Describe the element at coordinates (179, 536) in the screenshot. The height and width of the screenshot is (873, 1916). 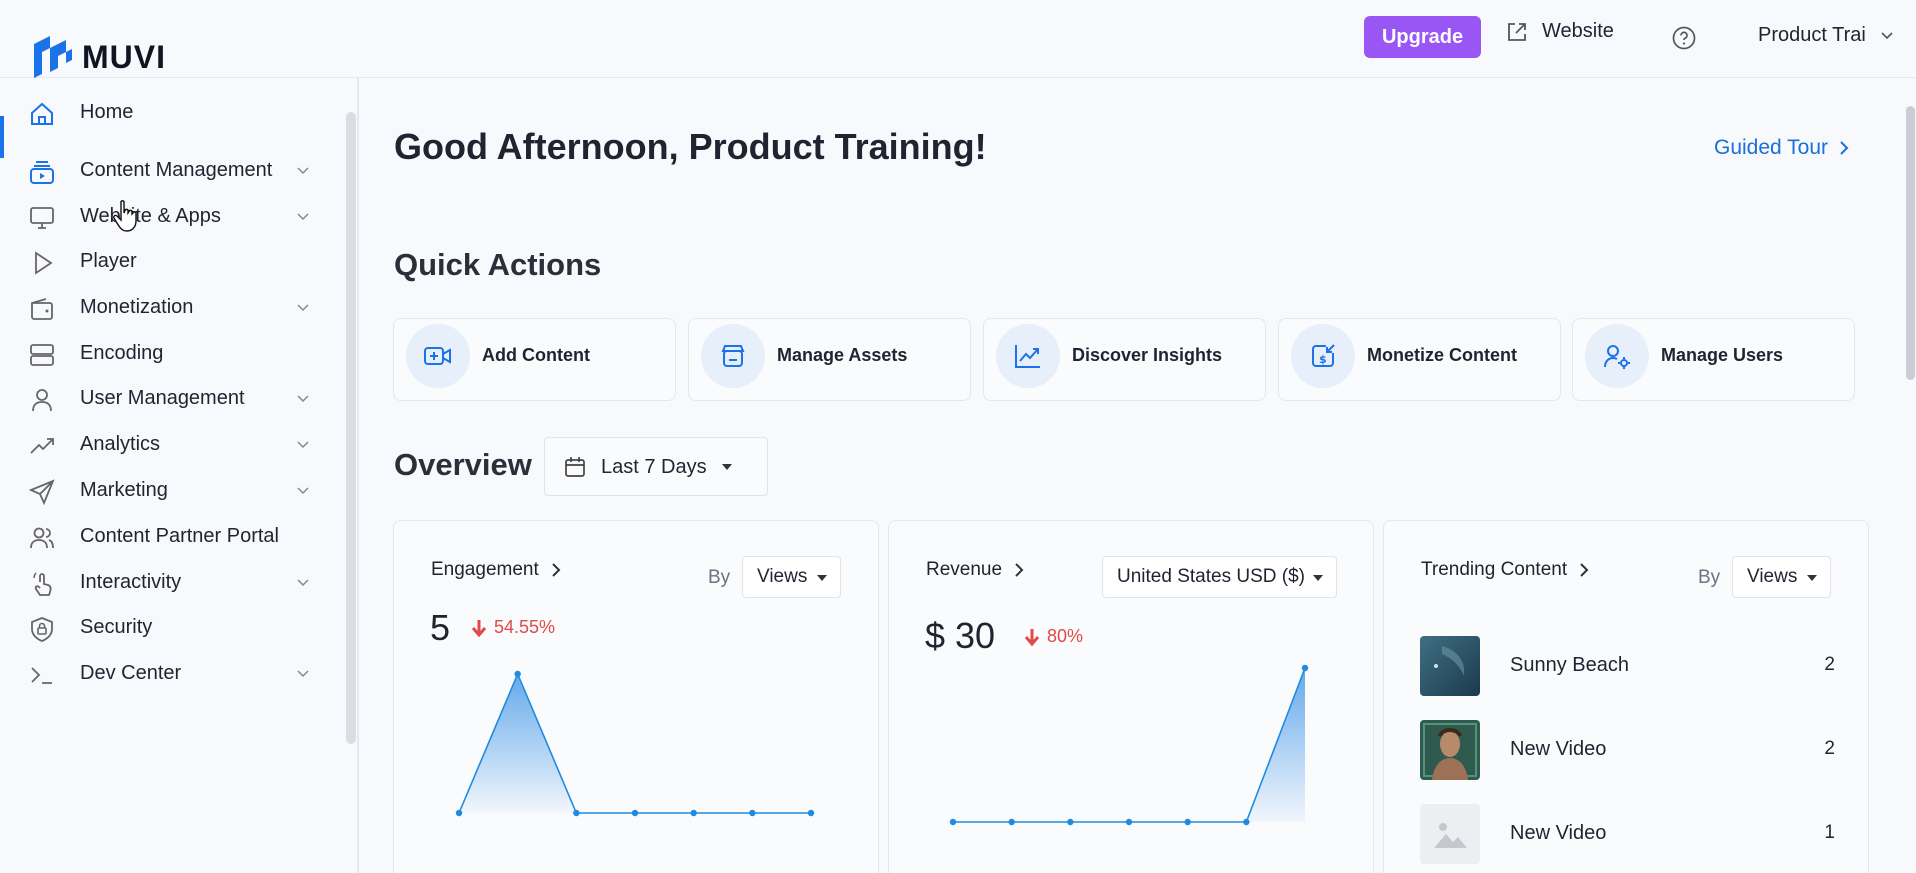
I see `sidebar-item-label: Content Partner Portal` at that location.